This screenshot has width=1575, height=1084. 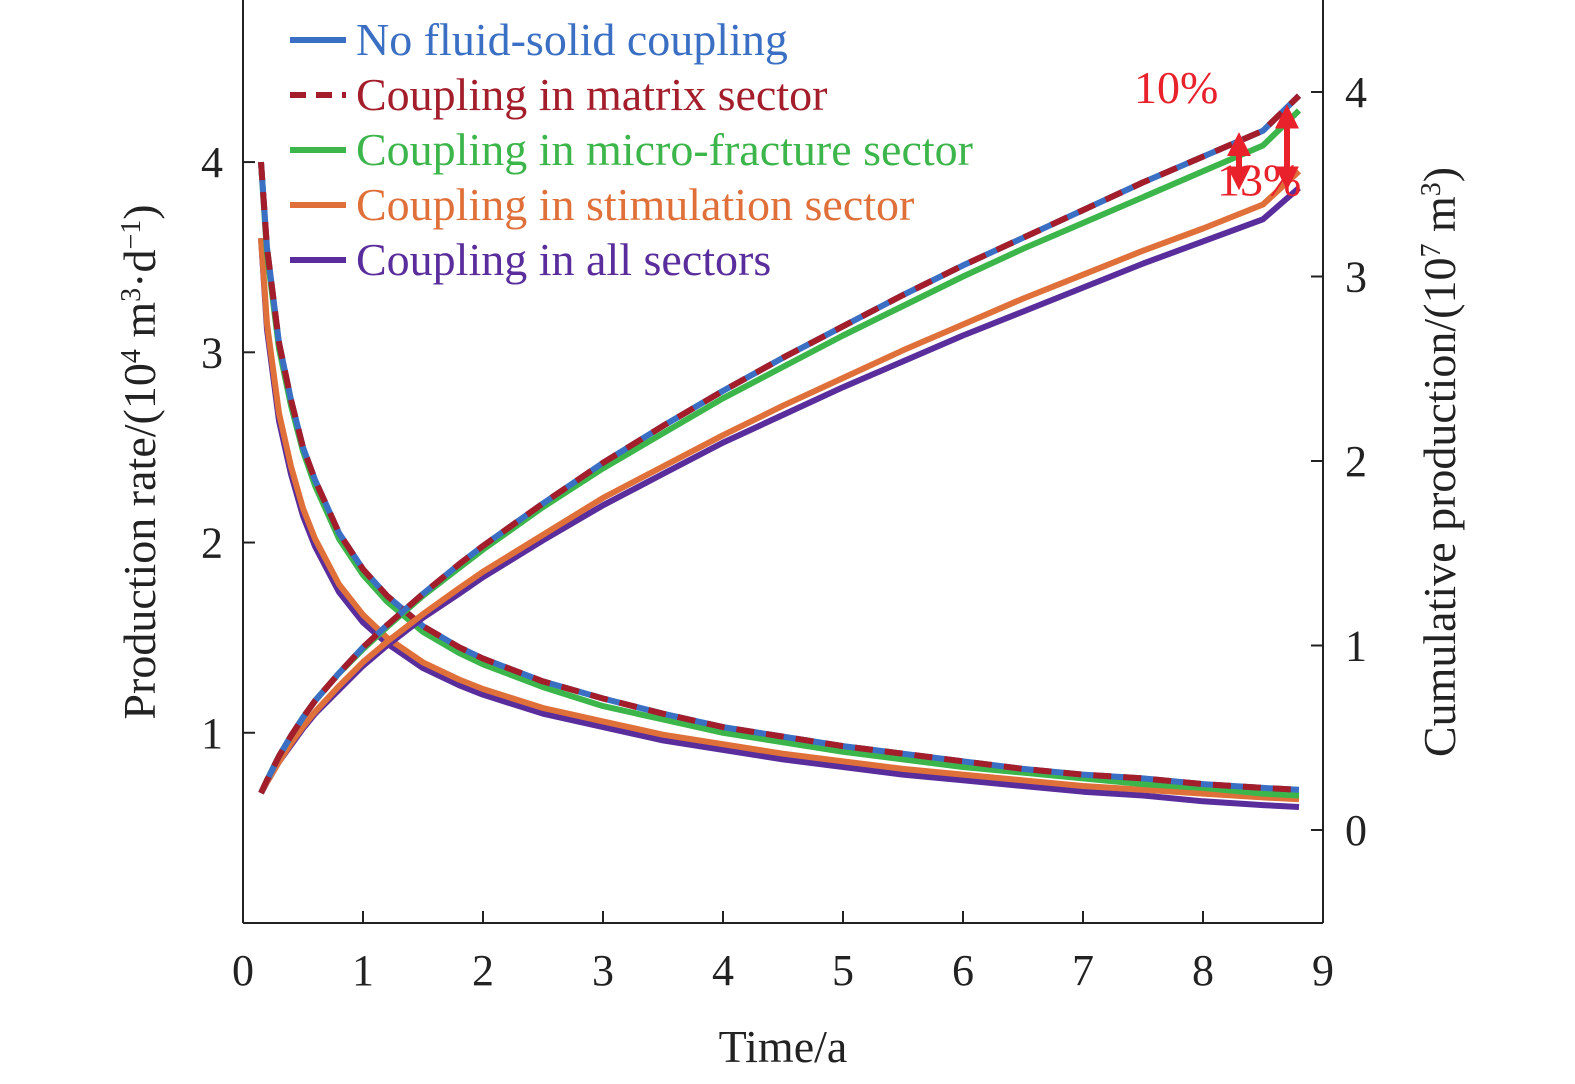 What do you see at coordinates (1259, 179) in the screenshot?
I see `percentage-label: 13%` at bounding box center [1259, 179].